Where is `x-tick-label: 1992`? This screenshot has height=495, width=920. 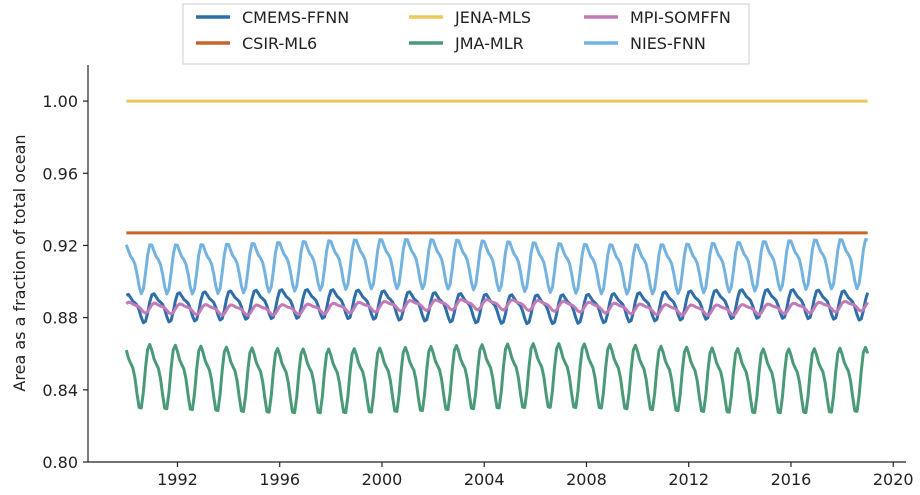 x-tick-label: 1992 is located at coordinates (177, 479).